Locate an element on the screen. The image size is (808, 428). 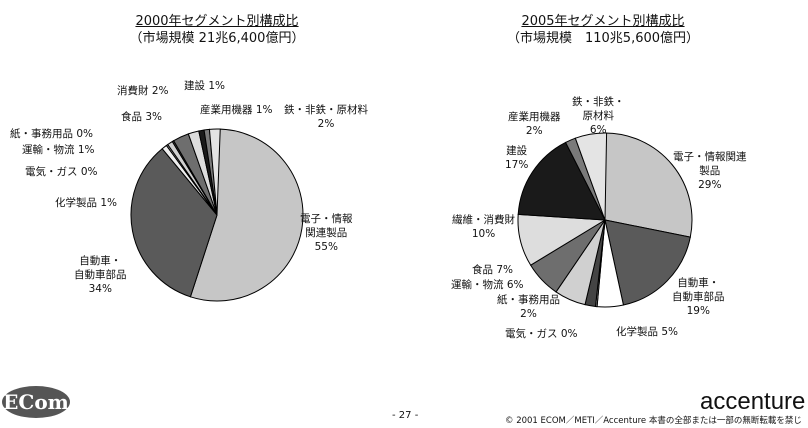
label2-food: 食品 7% is located at coordinates (492, 270).